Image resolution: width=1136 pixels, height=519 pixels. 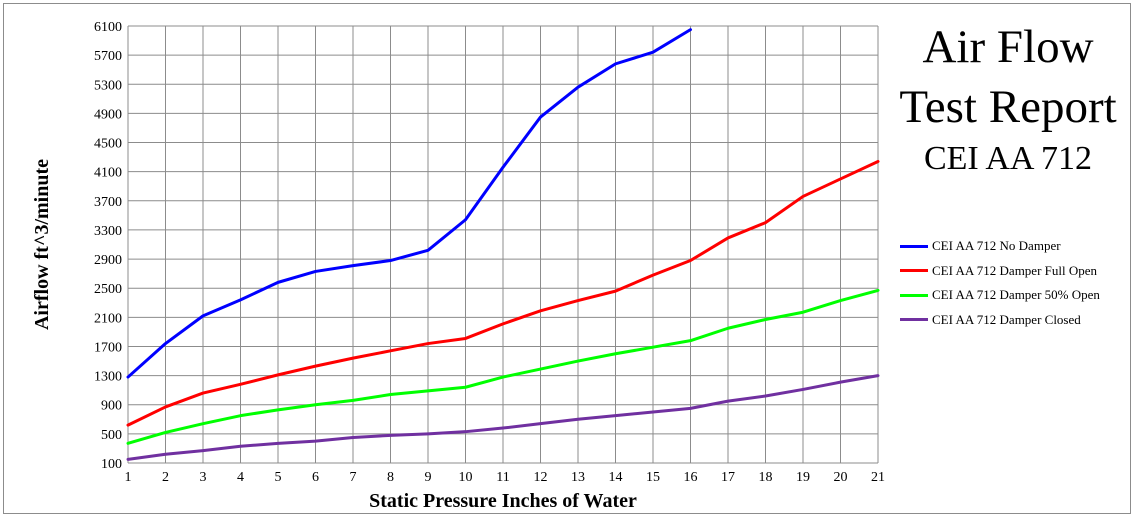 What do you see at coordinates (1008, 47) in the screenshot?
I see `chart-title-line-1: Air Flow` at bounding box center [1008, 47].